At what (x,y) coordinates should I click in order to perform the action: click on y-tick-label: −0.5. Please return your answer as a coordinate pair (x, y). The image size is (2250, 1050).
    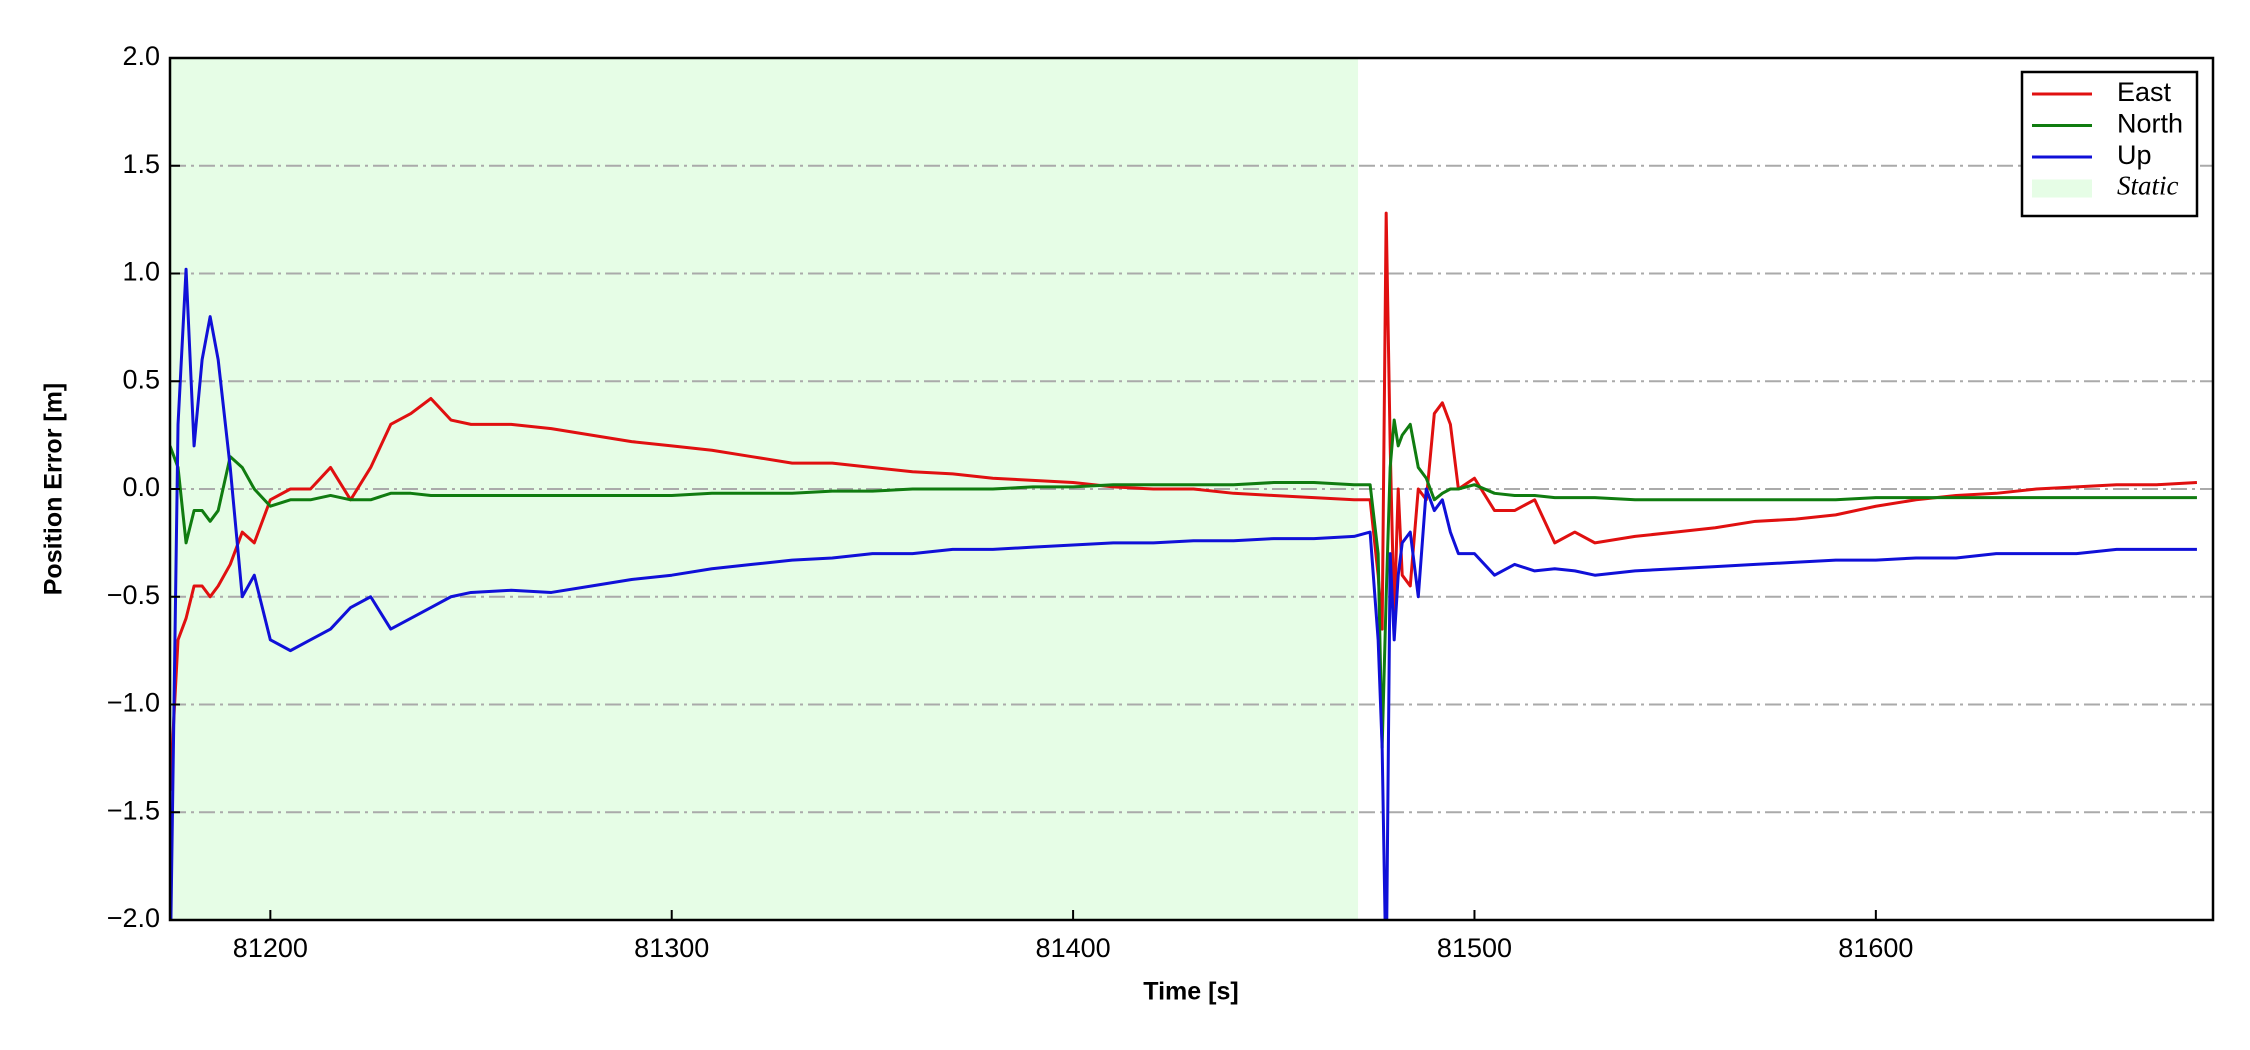
    Looking at the image, I should click on (133, 595).